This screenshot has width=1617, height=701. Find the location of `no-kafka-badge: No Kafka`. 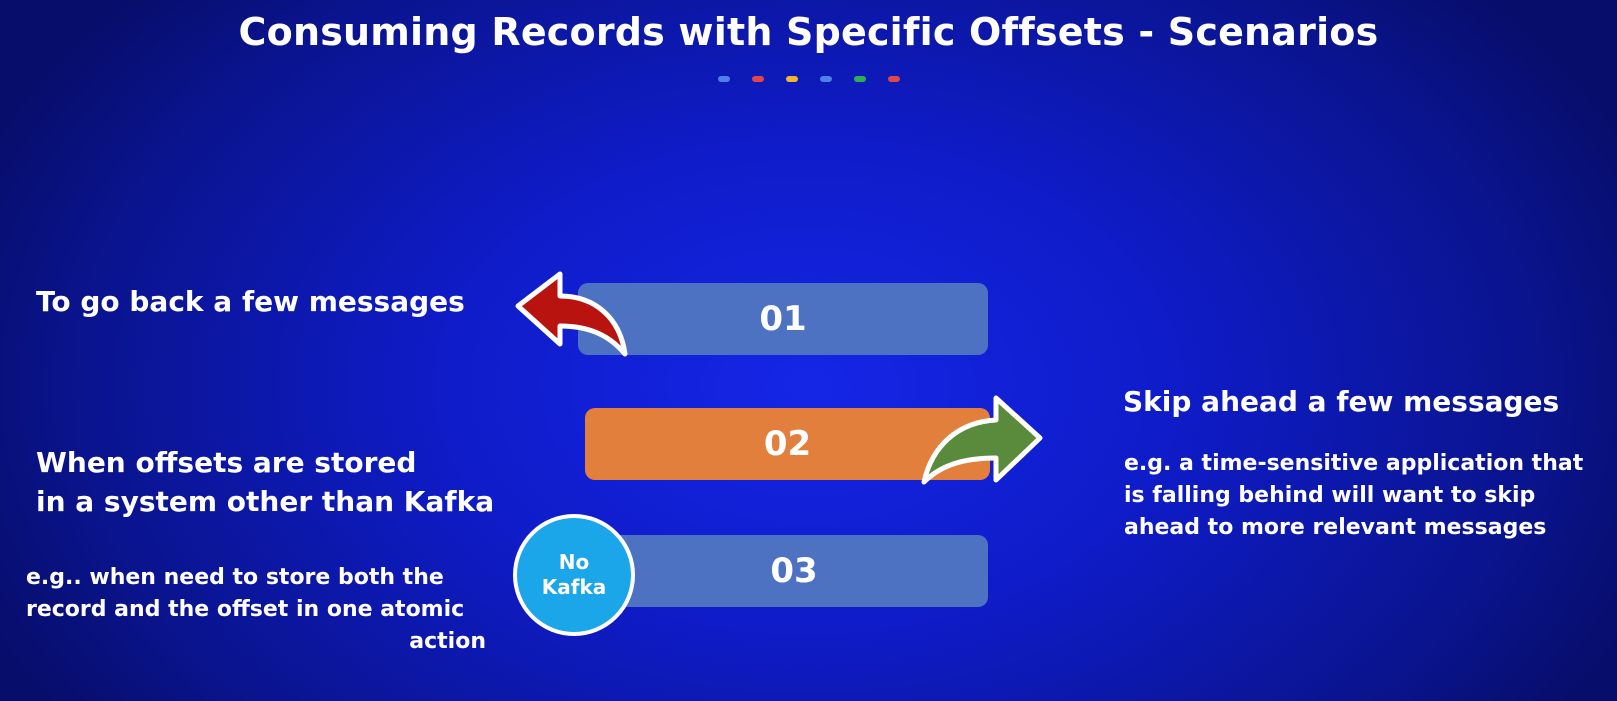

no-kafka-badge: No Kafka is located at coordinates (574, 575).